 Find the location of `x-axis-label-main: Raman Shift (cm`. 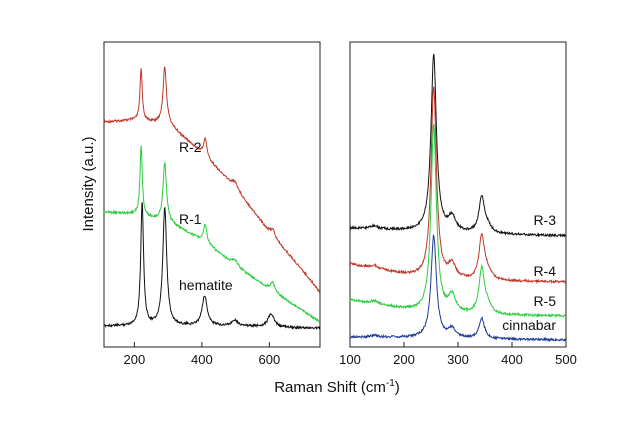

x-axis-label-main: Raman Shift (cm is located at coordinates (330, 387).